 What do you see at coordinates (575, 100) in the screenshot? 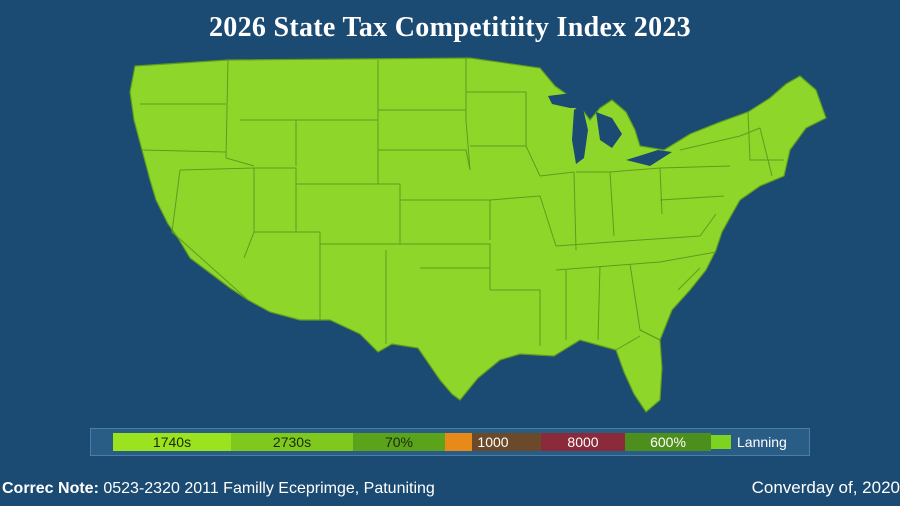
I see `lake-superior` at bounding box center [575, 100].